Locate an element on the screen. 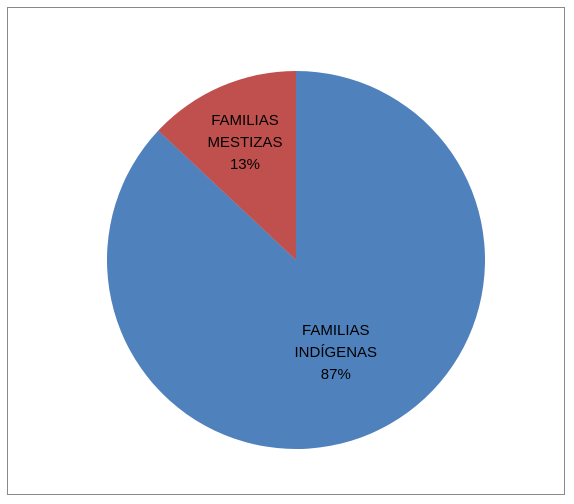  pie-label-value: 87% is located at coordinates (336, 374).